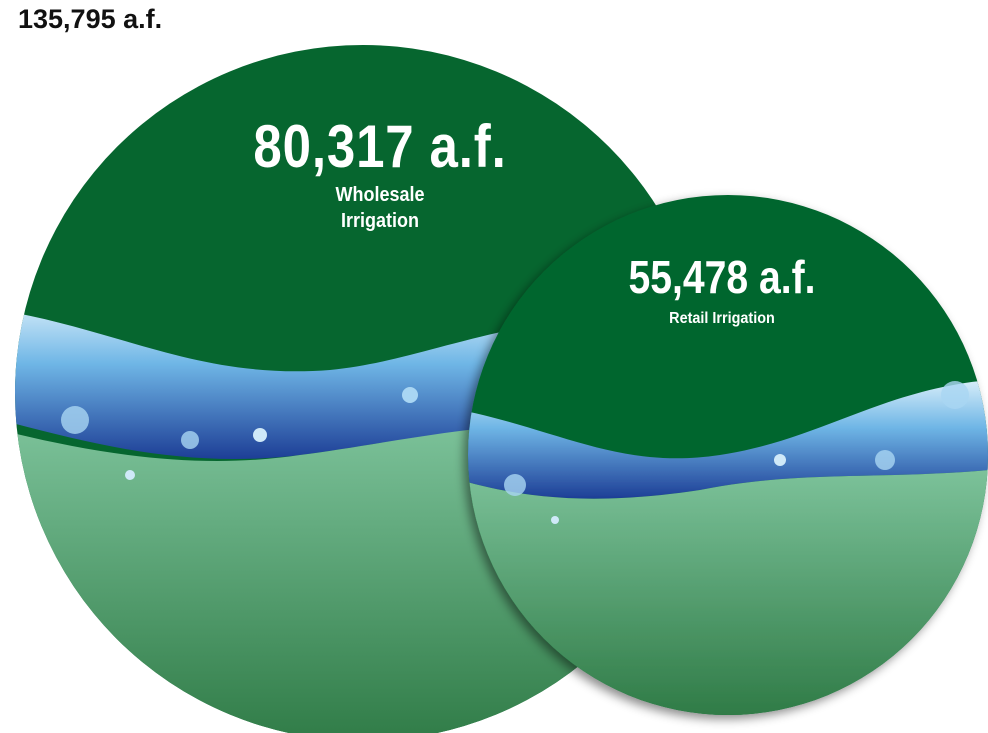  Describe the element at coordinates (380, 146) in the screenshot. I see `circle-amount: 80,317 a.f.` at that location.